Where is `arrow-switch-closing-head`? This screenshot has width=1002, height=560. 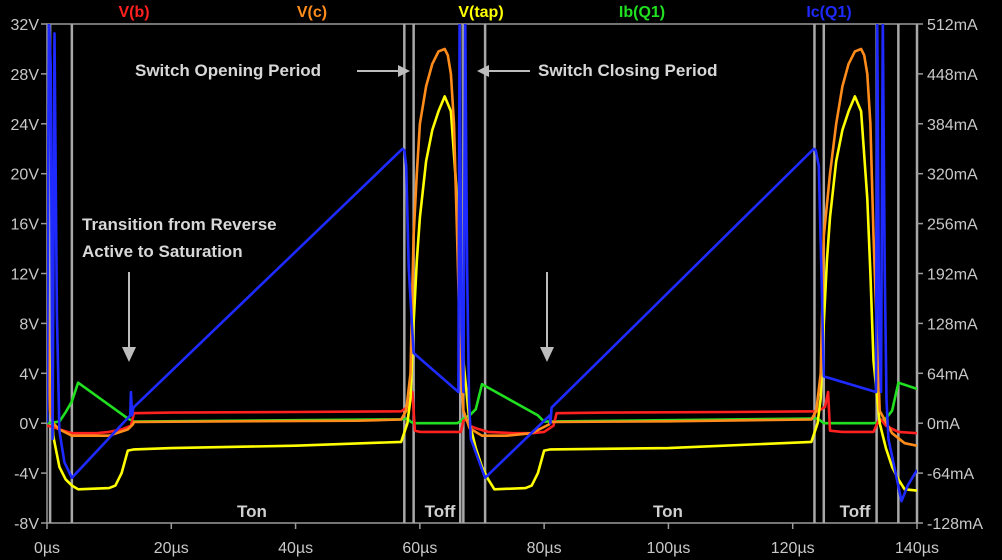 arrow-switch-closing-head is located at coordinates (483, 71).